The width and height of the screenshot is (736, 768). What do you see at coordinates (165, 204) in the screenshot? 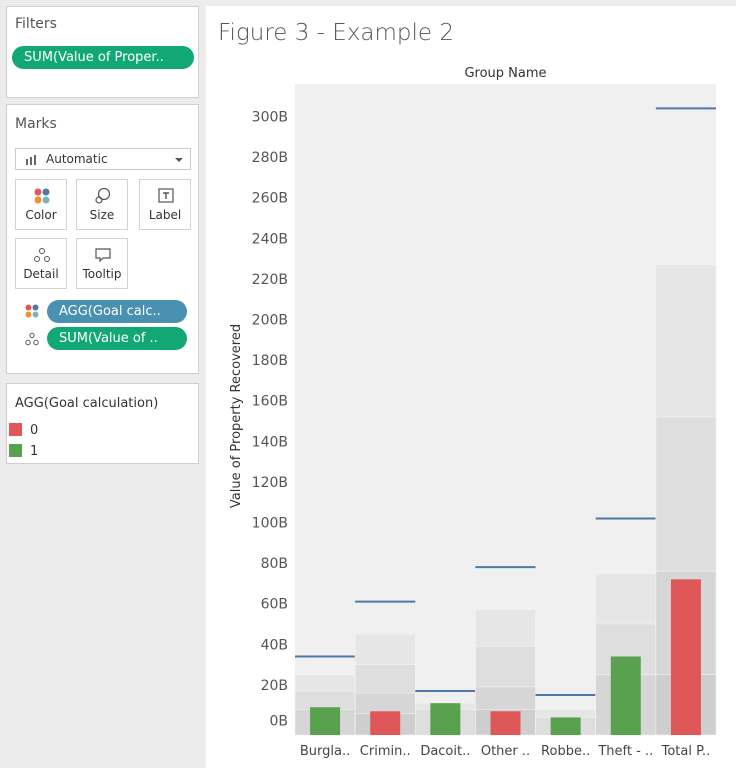
I see `label-button: Label` at bounding box center [165, 204].